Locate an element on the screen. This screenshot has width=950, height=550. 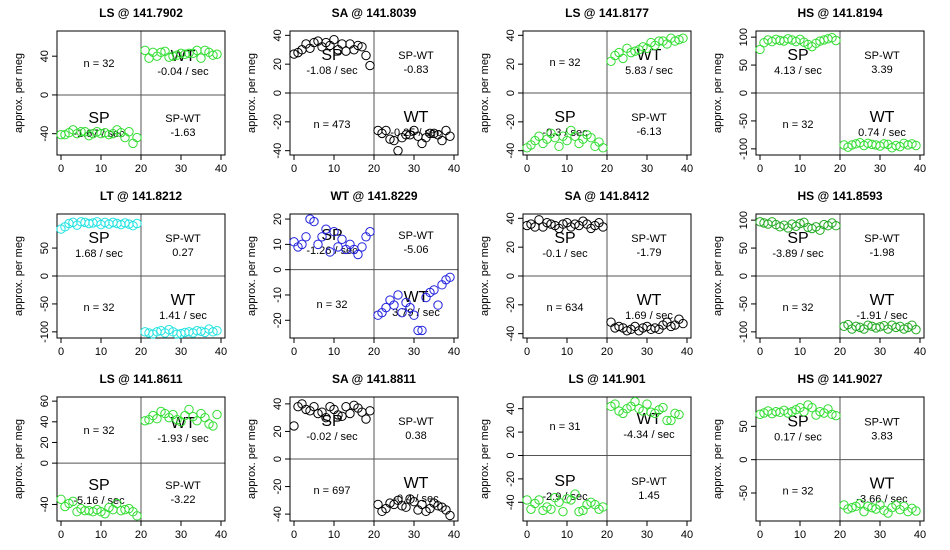
panel-title: LS @ 141.8177 is located at coordinates (607, 13).